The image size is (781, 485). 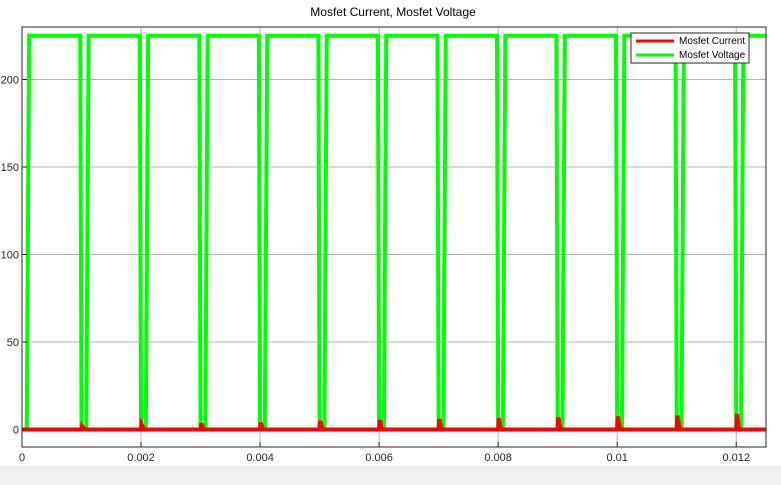 I want to click on x-tick-label: 0.006, so click(x=379, y=458).